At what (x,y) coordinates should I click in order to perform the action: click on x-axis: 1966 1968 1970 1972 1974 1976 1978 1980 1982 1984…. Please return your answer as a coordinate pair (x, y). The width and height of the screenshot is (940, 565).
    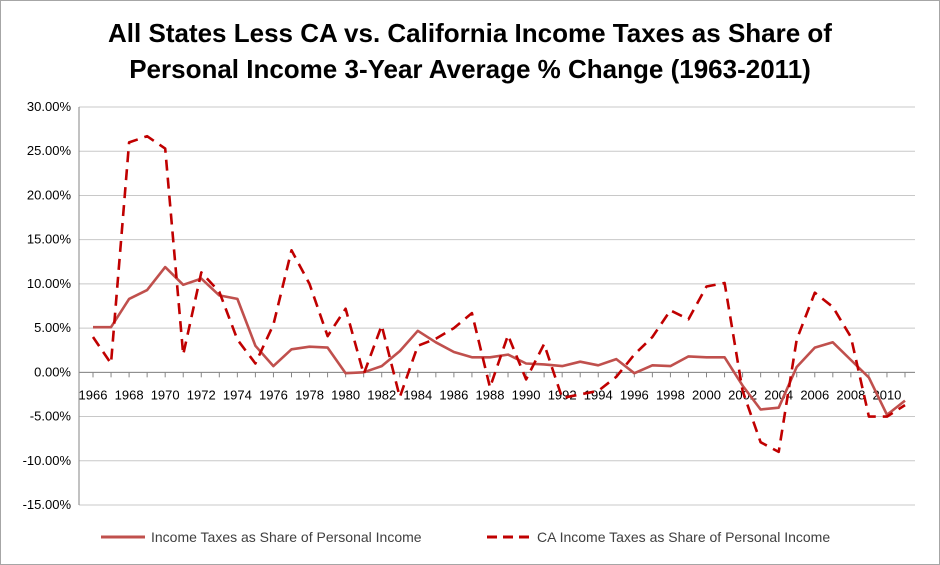
    Looking at the image, I should click on (497, 386).